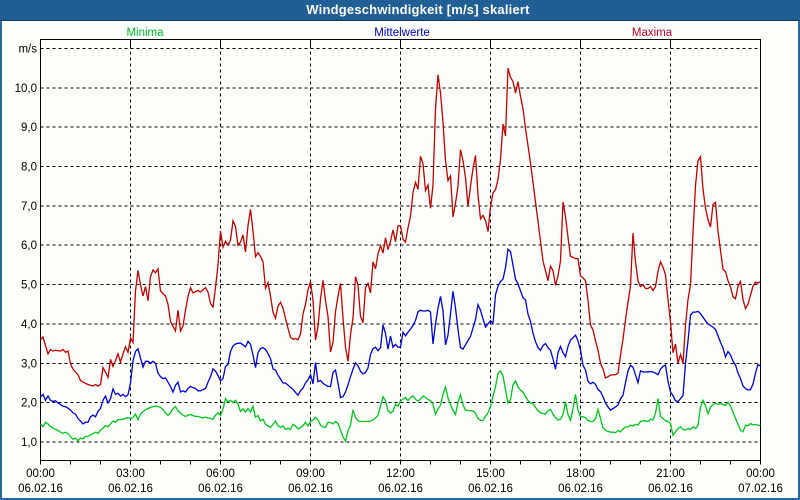  What do you see at coordinates (402, 33) in the screenshot?
I see `svg-text: Mittelwerte` at bounding box center [402, 33].